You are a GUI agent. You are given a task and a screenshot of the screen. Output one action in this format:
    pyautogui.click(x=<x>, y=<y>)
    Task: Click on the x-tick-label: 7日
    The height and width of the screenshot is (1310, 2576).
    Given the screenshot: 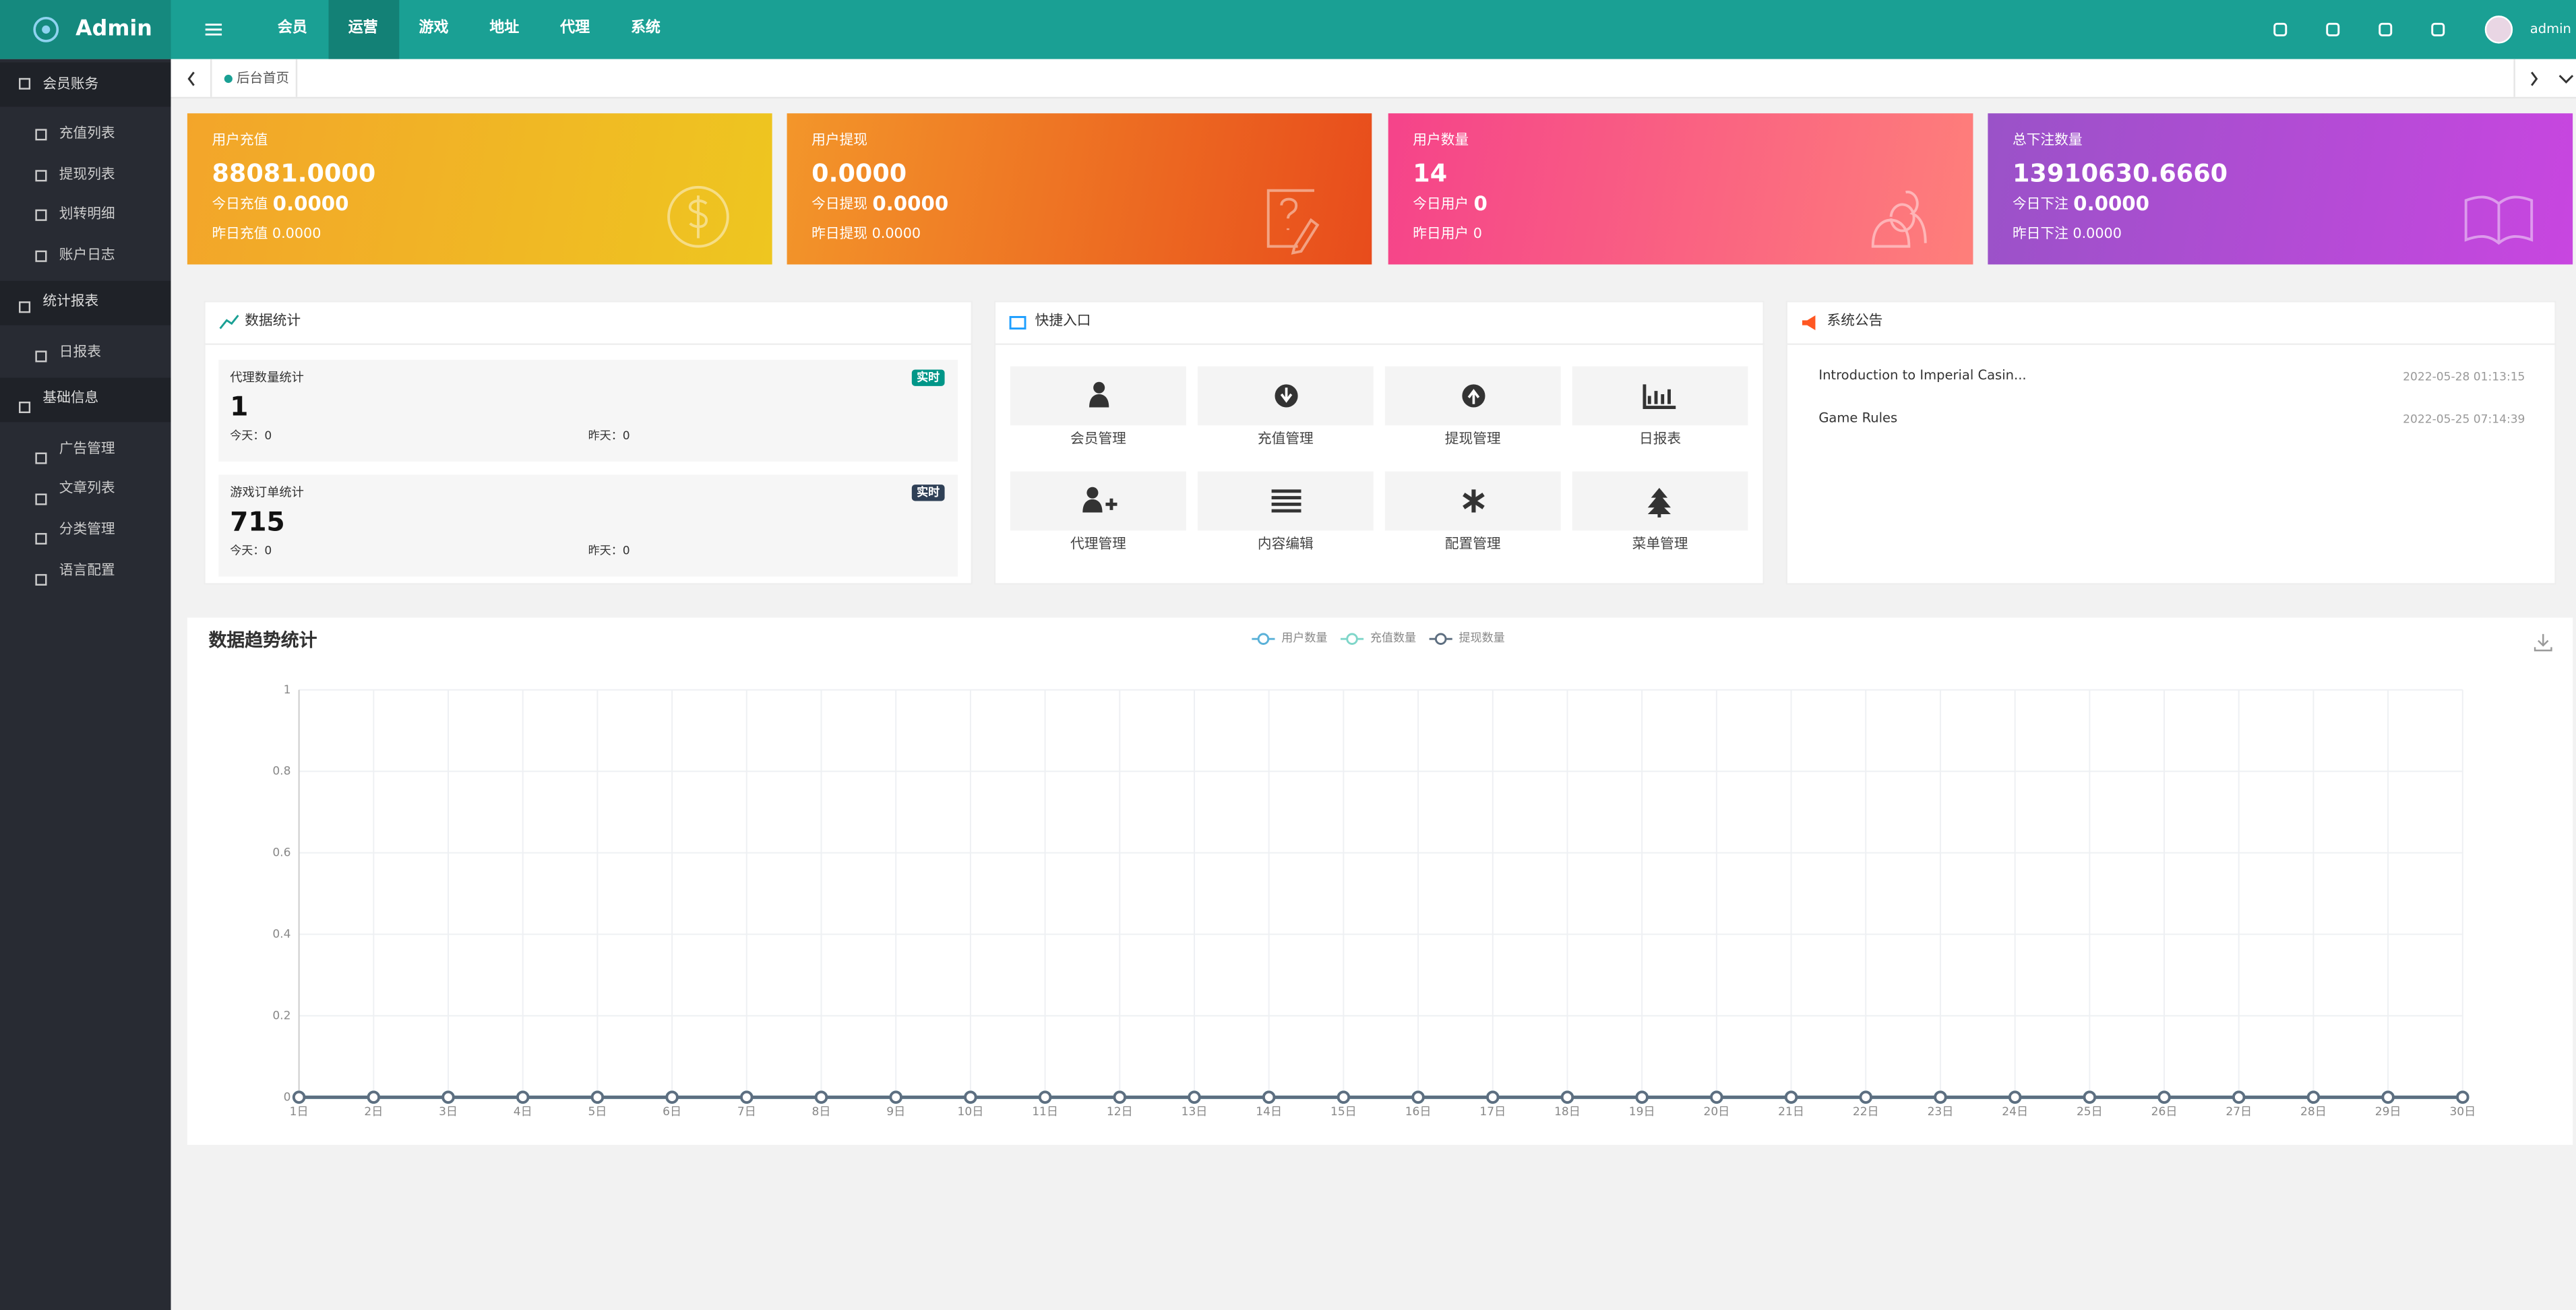 What is the action you would take?
    pyautogui.click(x=746, y=1112)
    